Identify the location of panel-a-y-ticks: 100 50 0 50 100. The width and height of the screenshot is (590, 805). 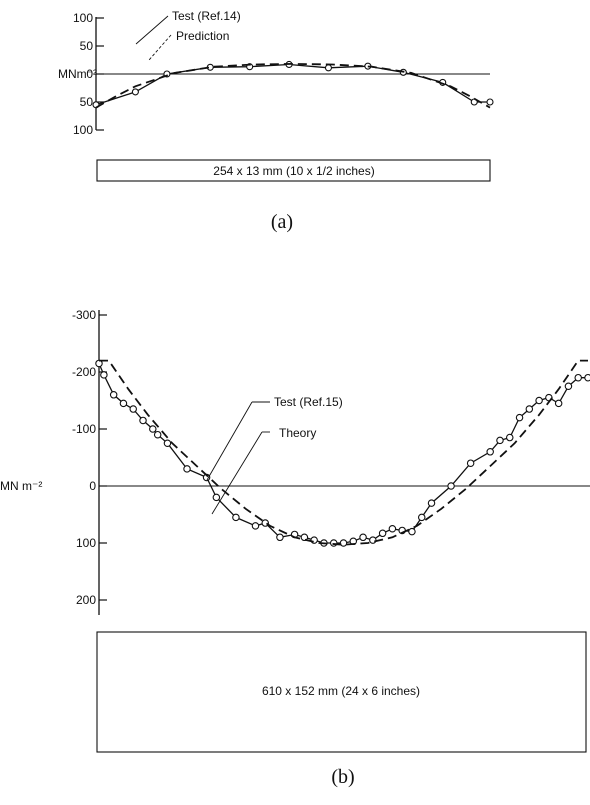
(88, 74).